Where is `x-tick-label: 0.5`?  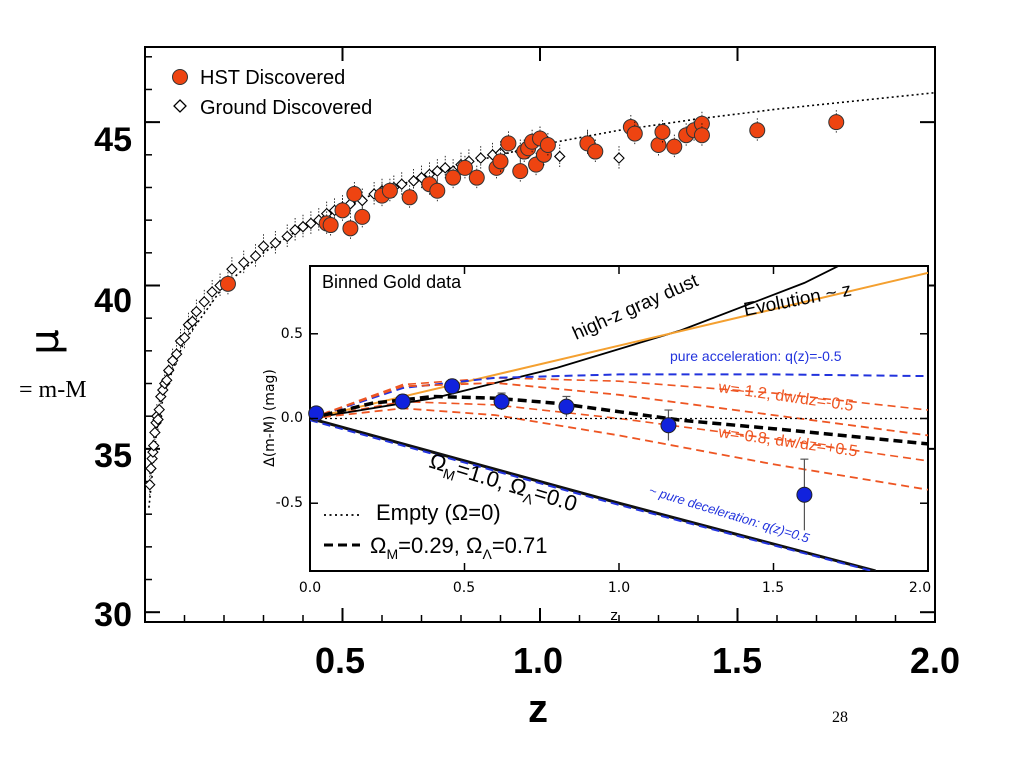 x-tick-label: 0.5 is located at coordinates (340, 660).